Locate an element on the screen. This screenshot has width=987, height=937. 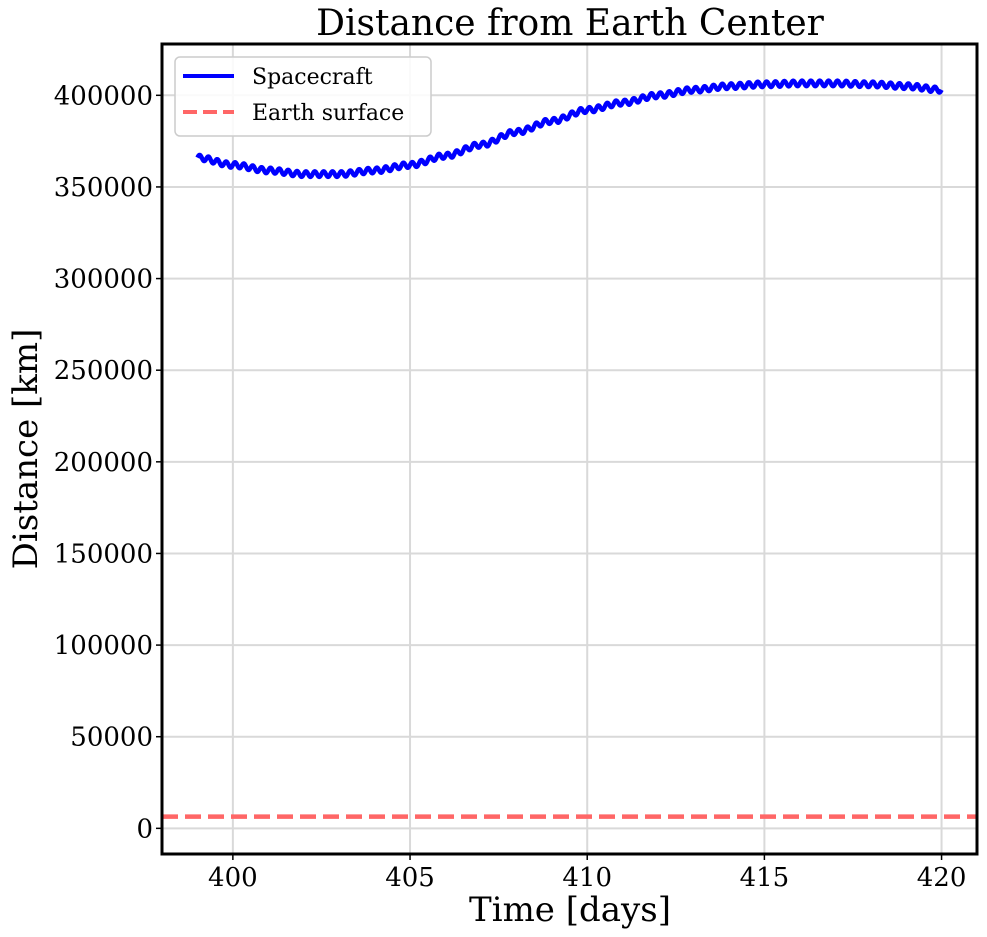
y-tick-label: 350000 is located at coordinates (103, 188).